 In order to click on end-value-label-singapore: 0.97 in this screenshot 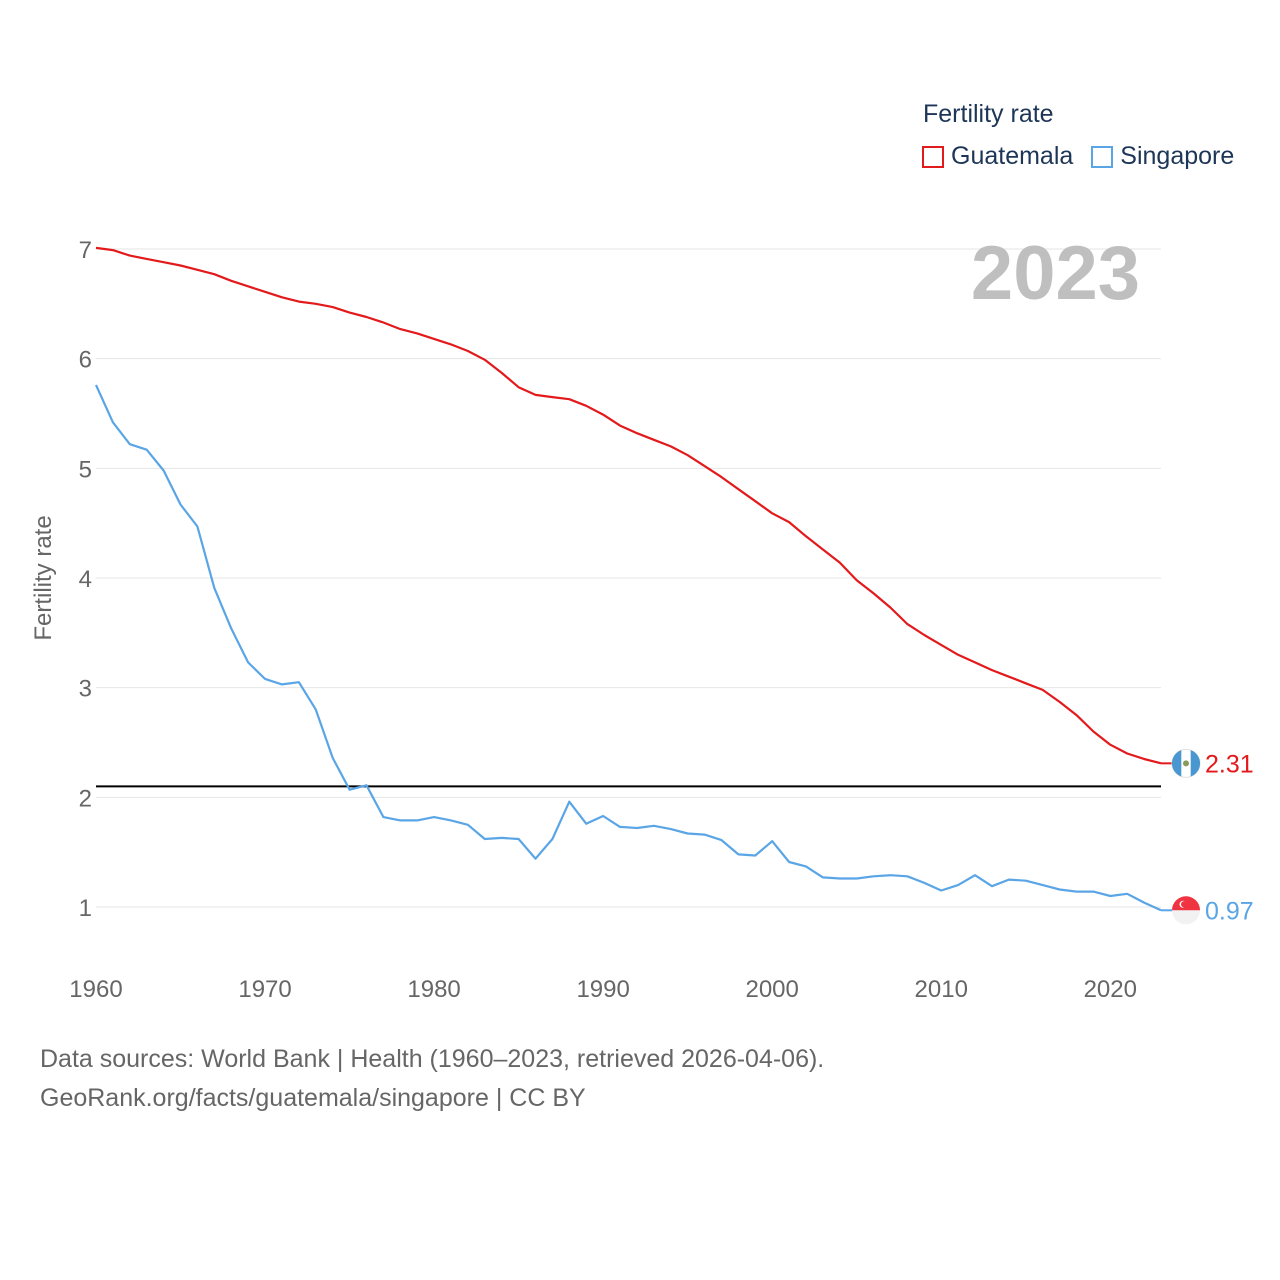, I will do `click(1229, 911)`.